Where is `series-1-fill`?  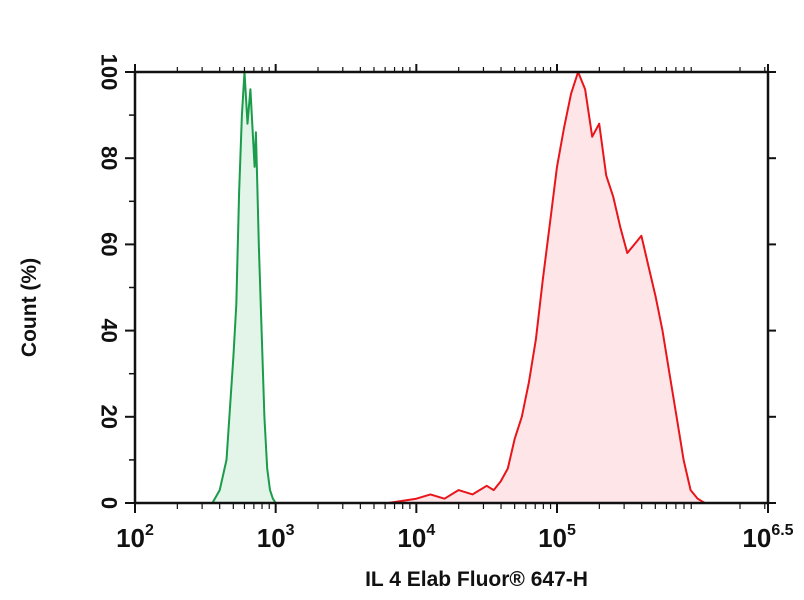
series-1-fill is located at coordinates (245, 287).